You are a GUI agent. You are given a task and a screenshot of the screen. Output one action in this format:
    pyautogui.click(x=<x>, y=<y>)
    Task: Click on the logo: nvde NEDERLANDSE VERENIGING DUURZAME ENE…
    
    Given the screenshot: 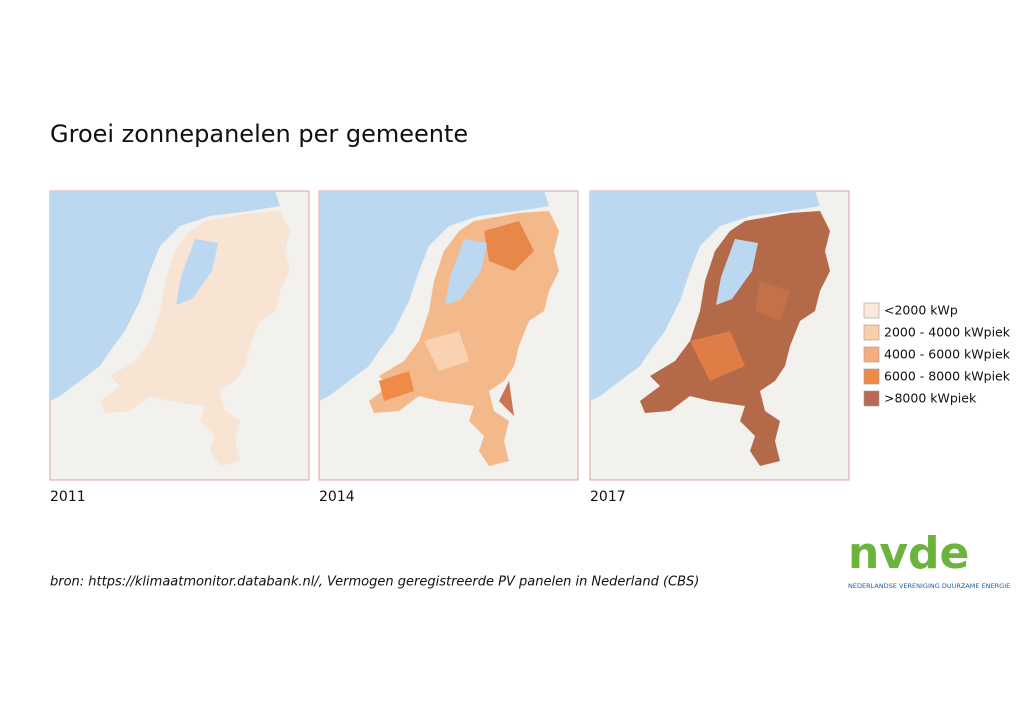 What is the action you would take?
    pyautogui.click(x=929, y=559)
    